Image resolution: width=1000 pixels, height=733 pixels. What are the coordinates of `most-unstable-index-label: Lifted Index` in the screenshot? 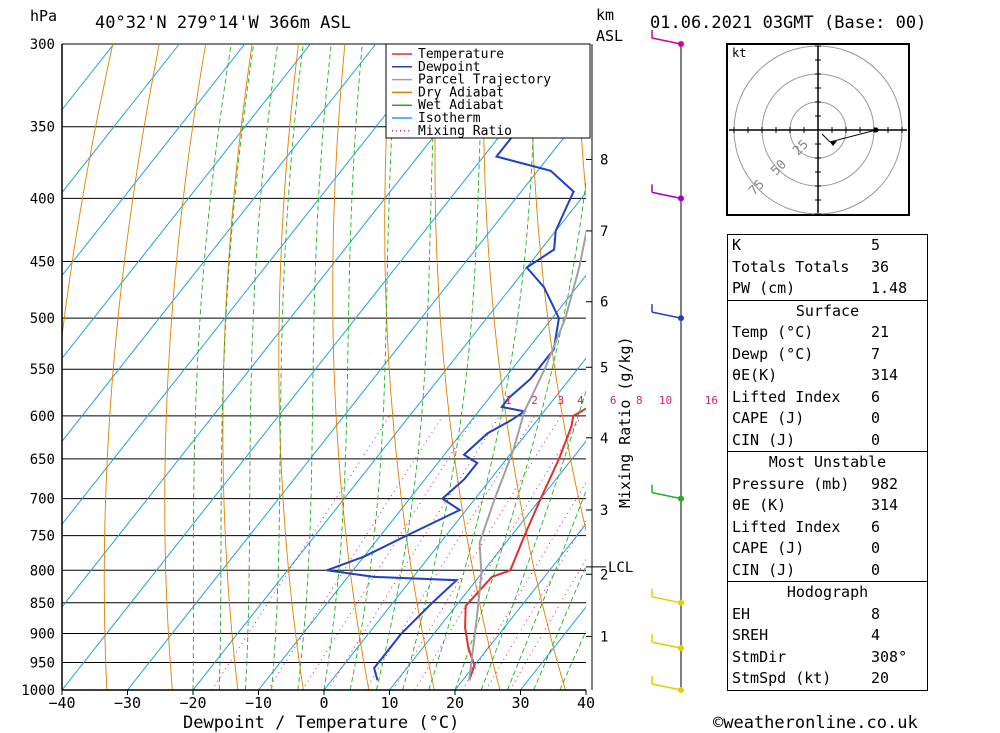 It's located at (786, 526).